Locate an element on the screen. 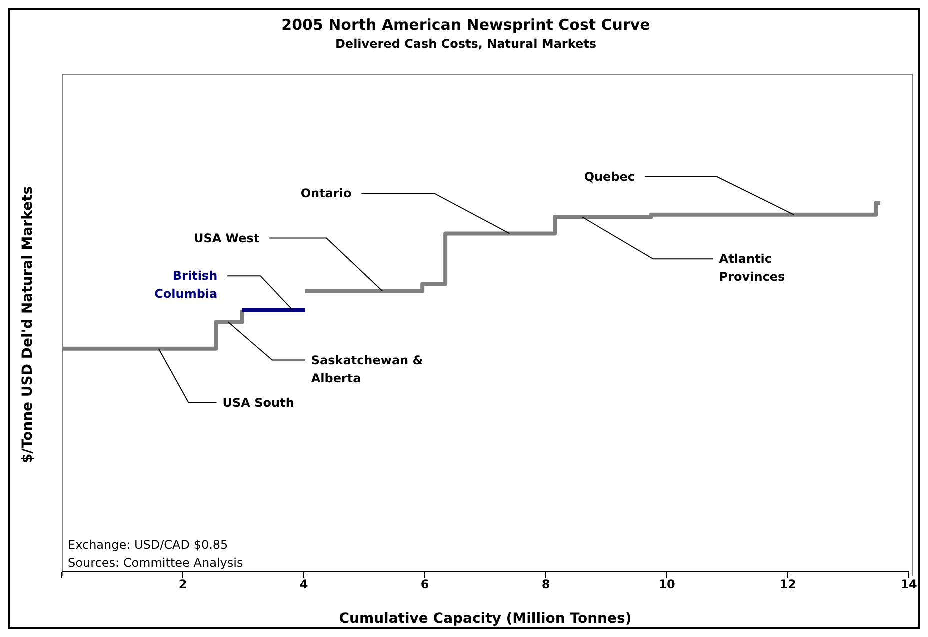  x-tick-label: 12 is located at coordinates (788, 585).